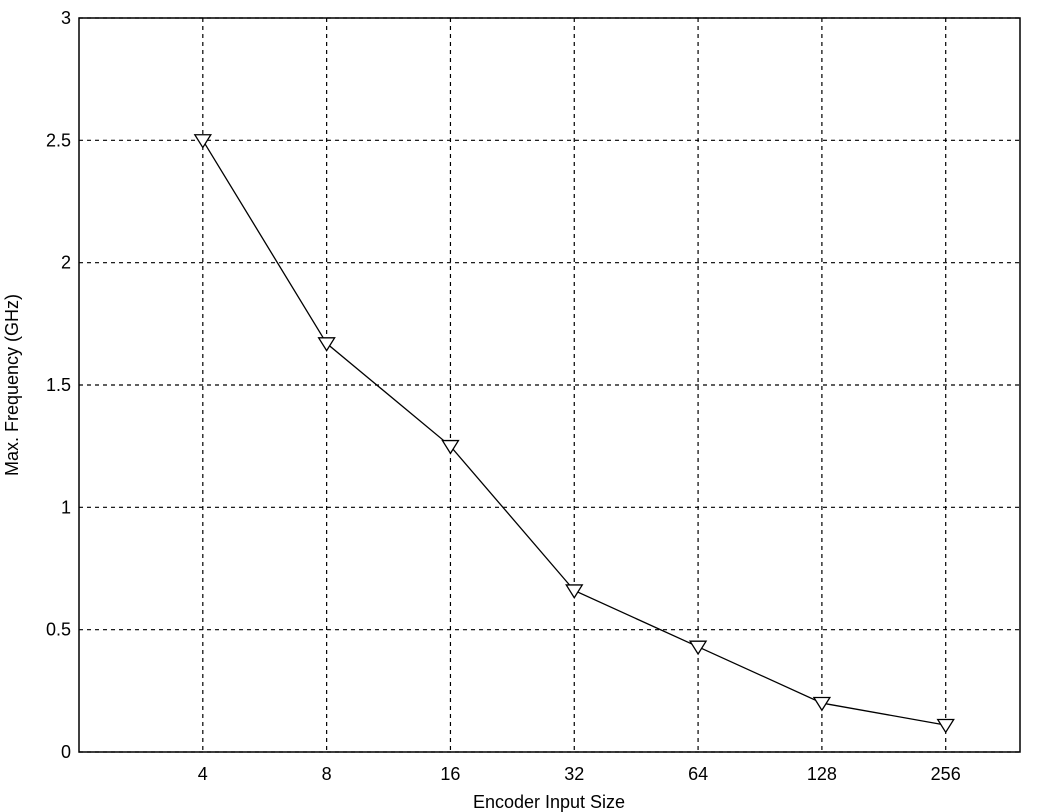 This screenshot has width=1060, height=812. I want to click on y-tick-label: 0, so click(66, 752).